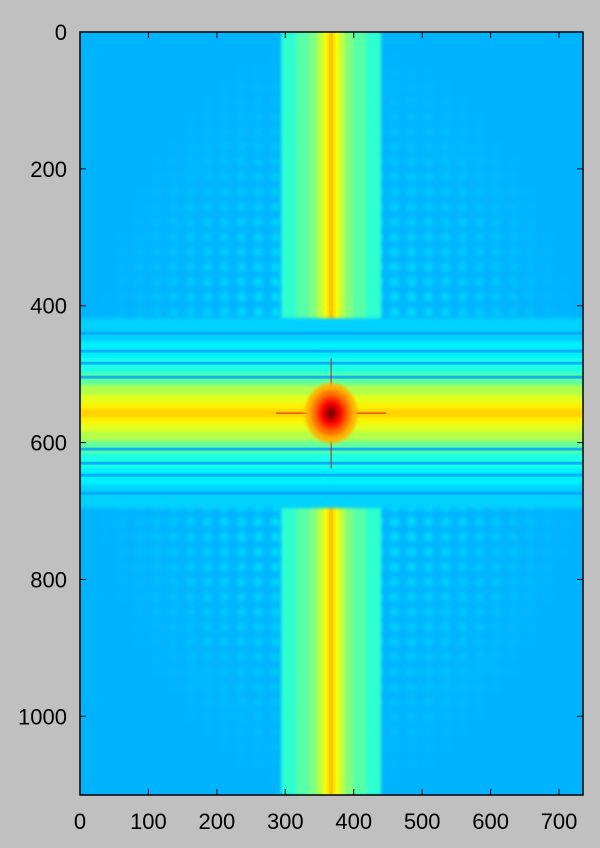  Describe the element at coordinates (217, 821) in the screenshot. I see `x-tick-label: 200` at that location.